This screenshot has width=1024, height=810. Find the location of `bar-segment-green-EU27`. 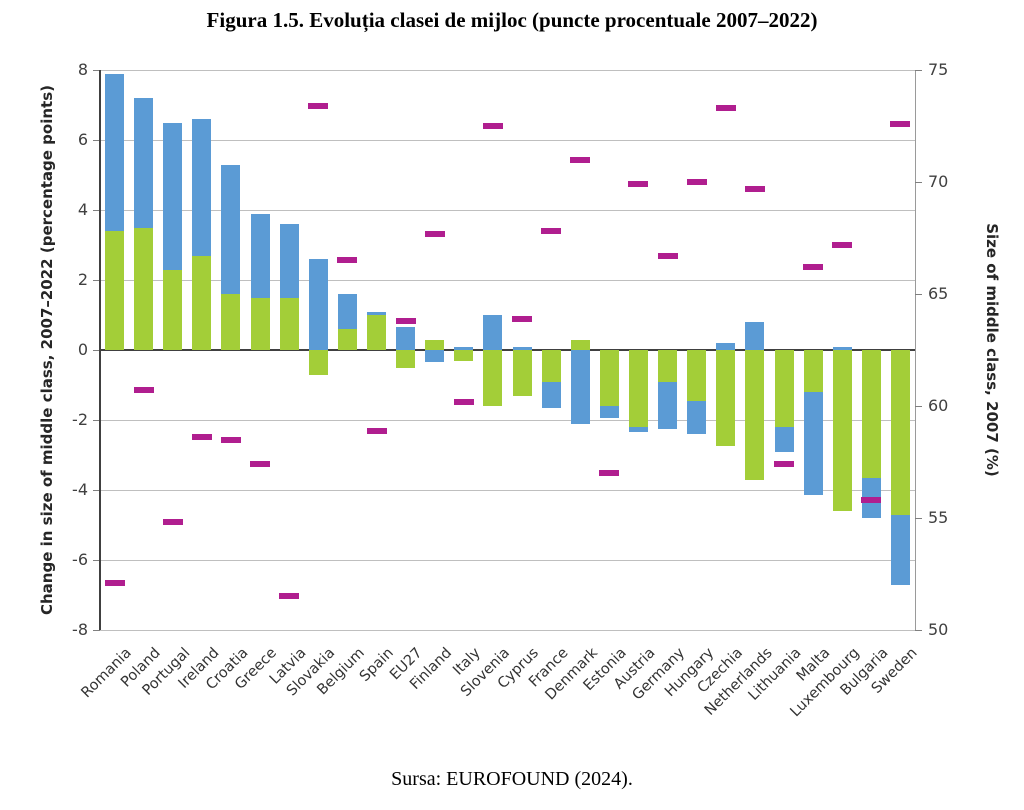

bar-segment-green-EU27 is located at coordinates (406, 359).